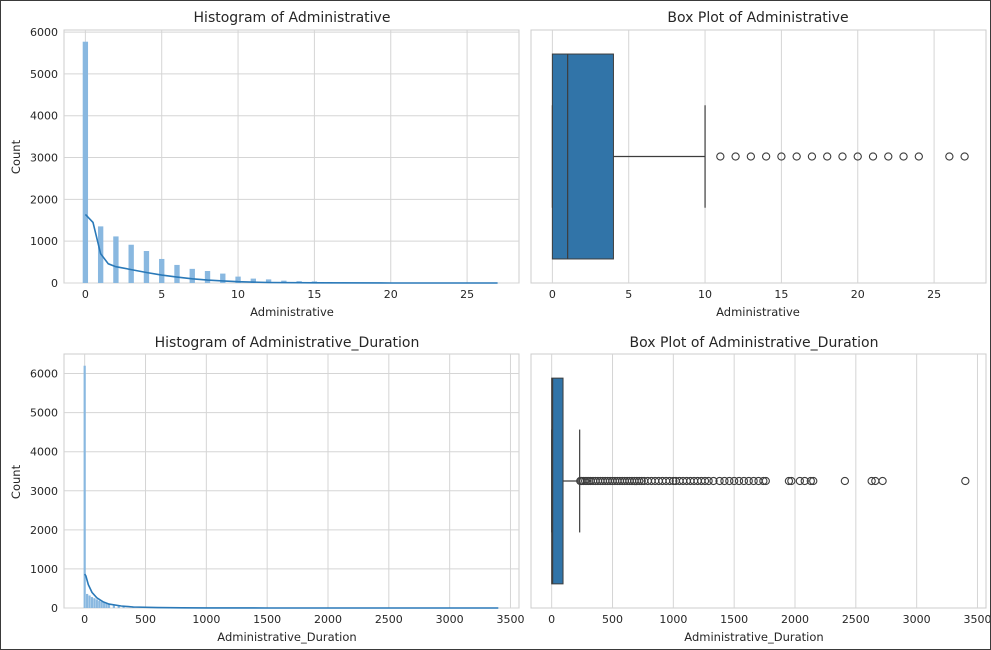 Image resolution: width=991 pixels, height=650 pixels. Describe the element at coordinates (745, 294) in the screenshot. I see `x-ticks: 0 5 10 15 20 25` at that location.